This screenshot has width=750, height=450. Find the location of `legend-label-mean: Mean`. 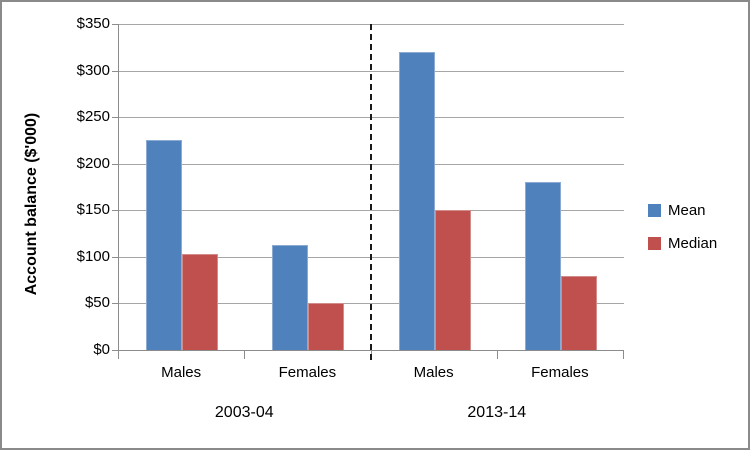

legend-label-mean: Mean is located at coordinates (687, 210).